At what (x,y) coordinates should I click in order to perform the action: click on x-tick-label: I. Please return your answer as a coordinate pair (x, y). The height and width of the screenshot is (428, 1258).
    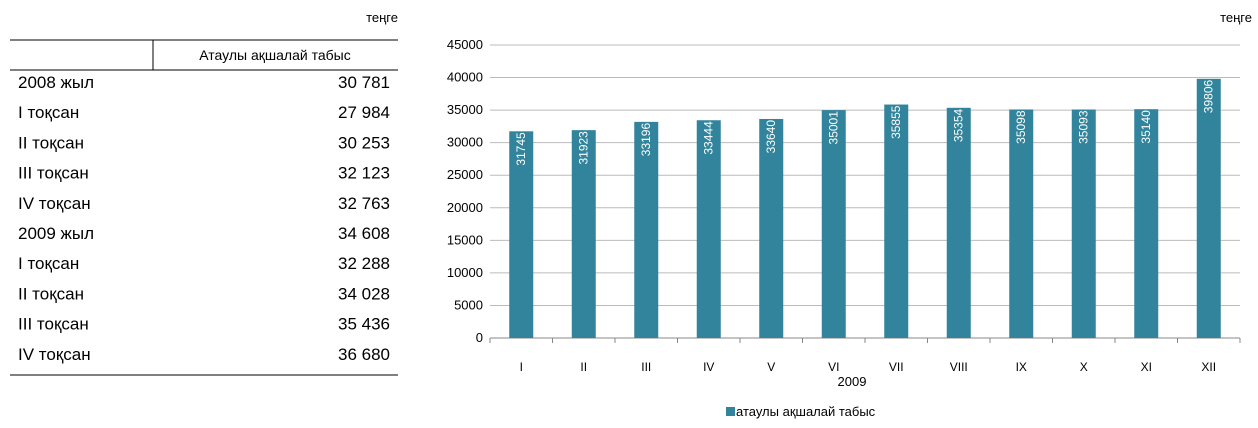
    Looking at the image, I should click on (521, 367).